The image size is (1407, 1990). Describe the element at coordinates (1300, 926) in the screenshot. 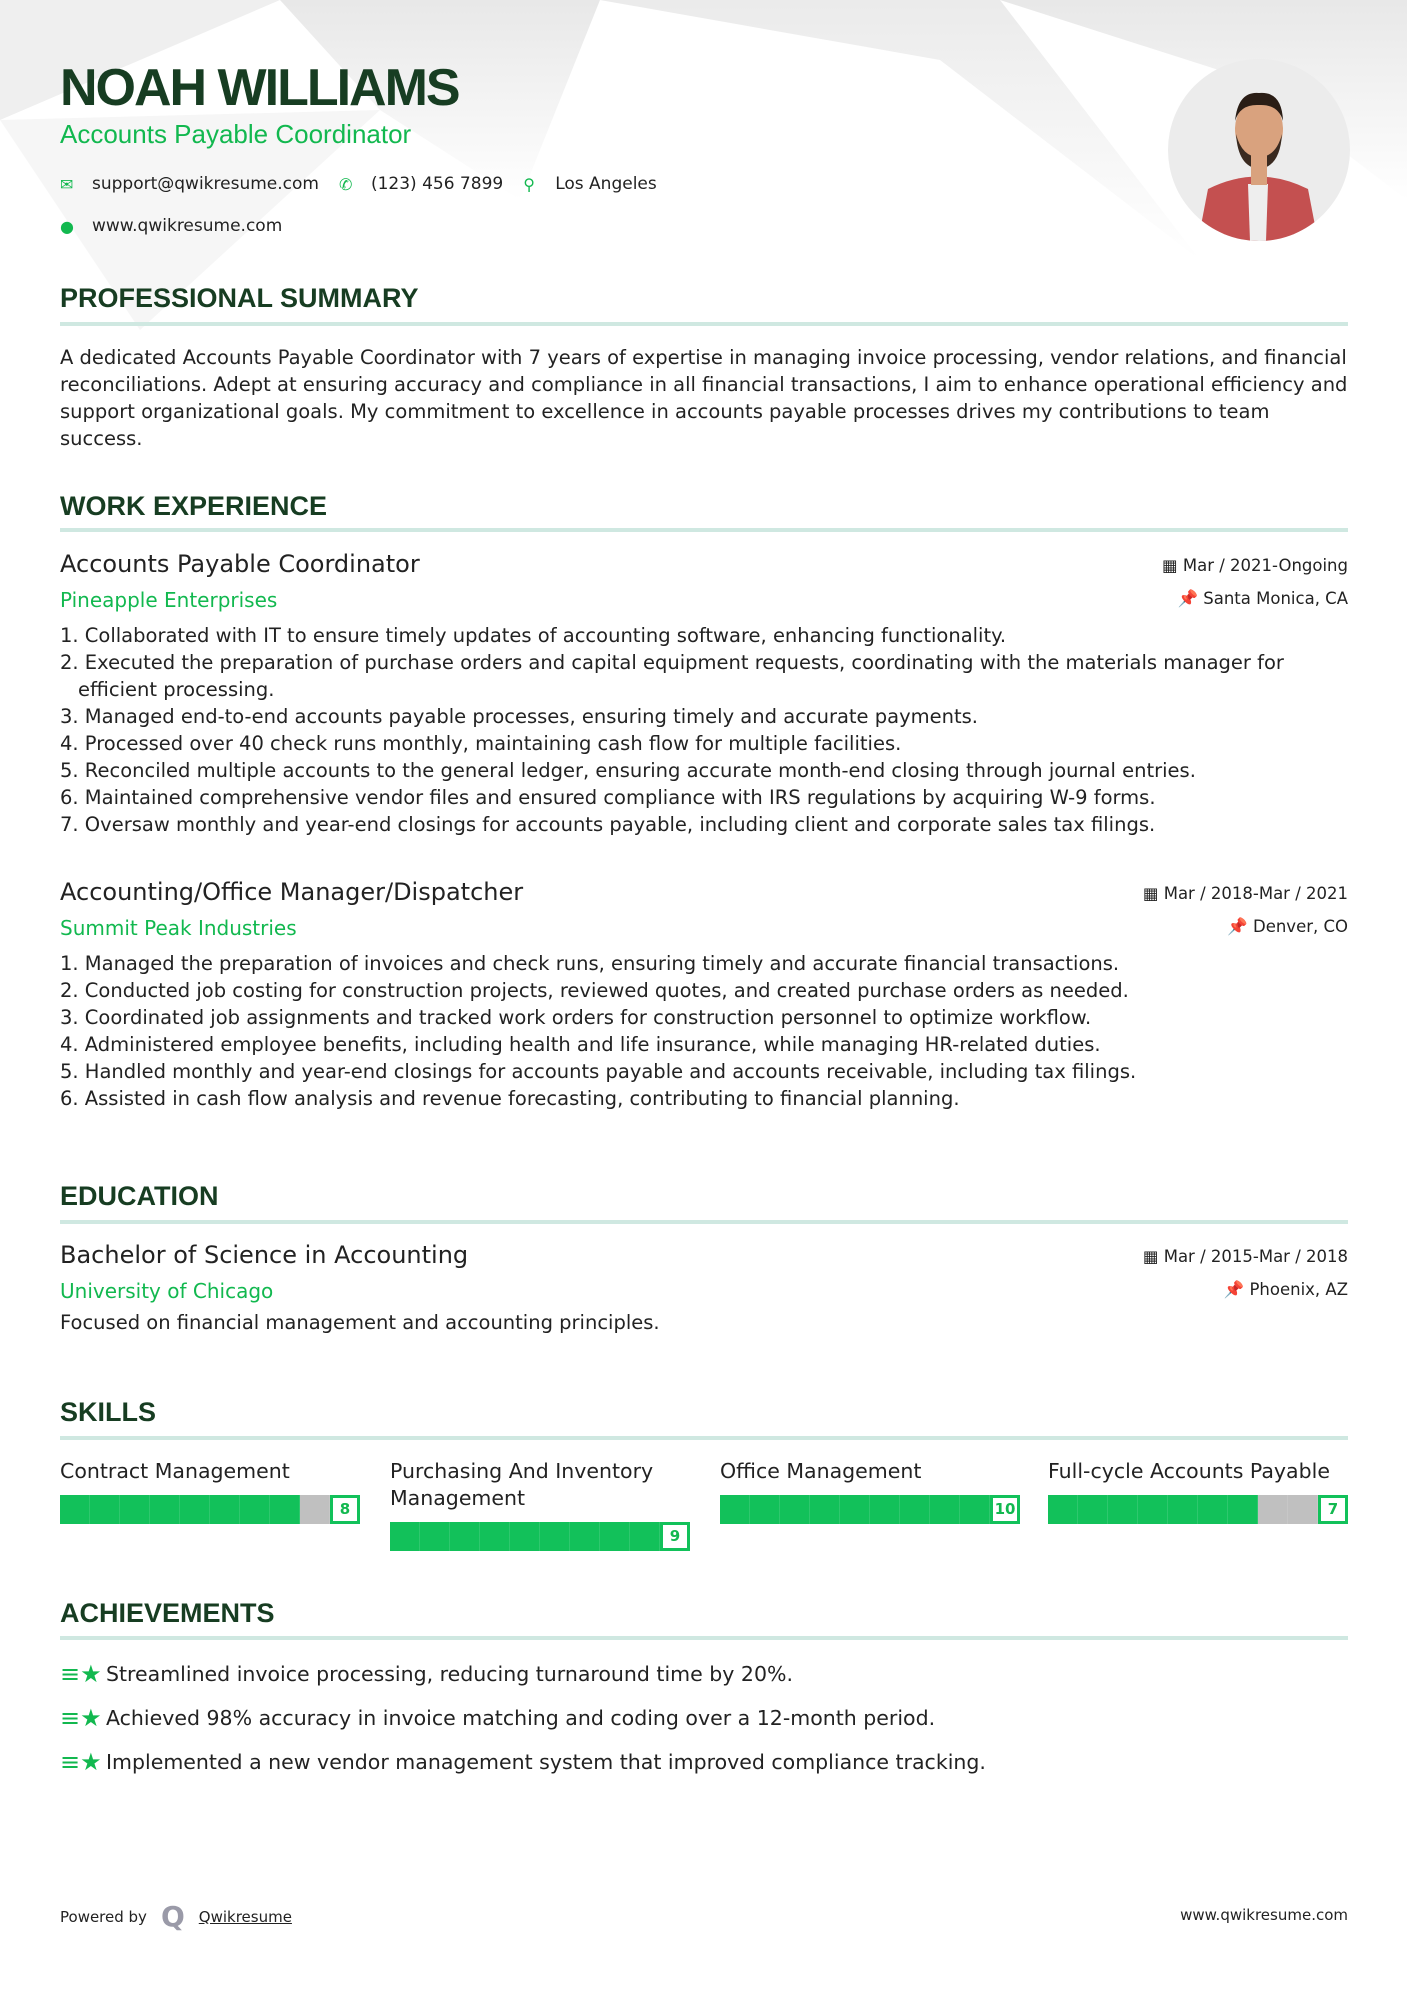

I see `location-text: Denver, CO` at that location.